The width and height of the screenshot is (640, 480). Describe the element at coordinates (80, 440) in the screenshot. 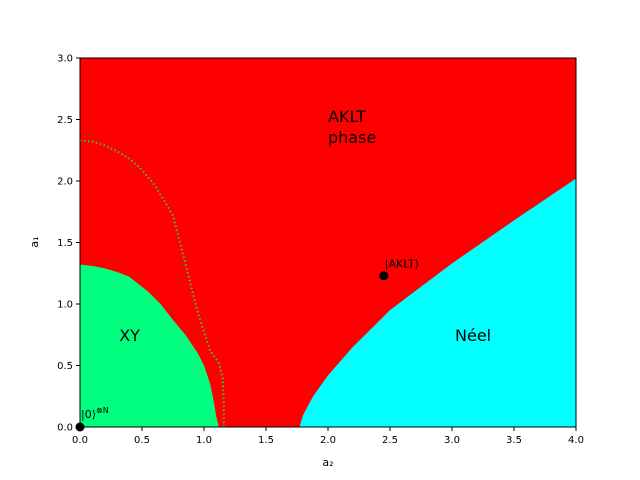

I see `x-tick-label: 0.0` at that location.